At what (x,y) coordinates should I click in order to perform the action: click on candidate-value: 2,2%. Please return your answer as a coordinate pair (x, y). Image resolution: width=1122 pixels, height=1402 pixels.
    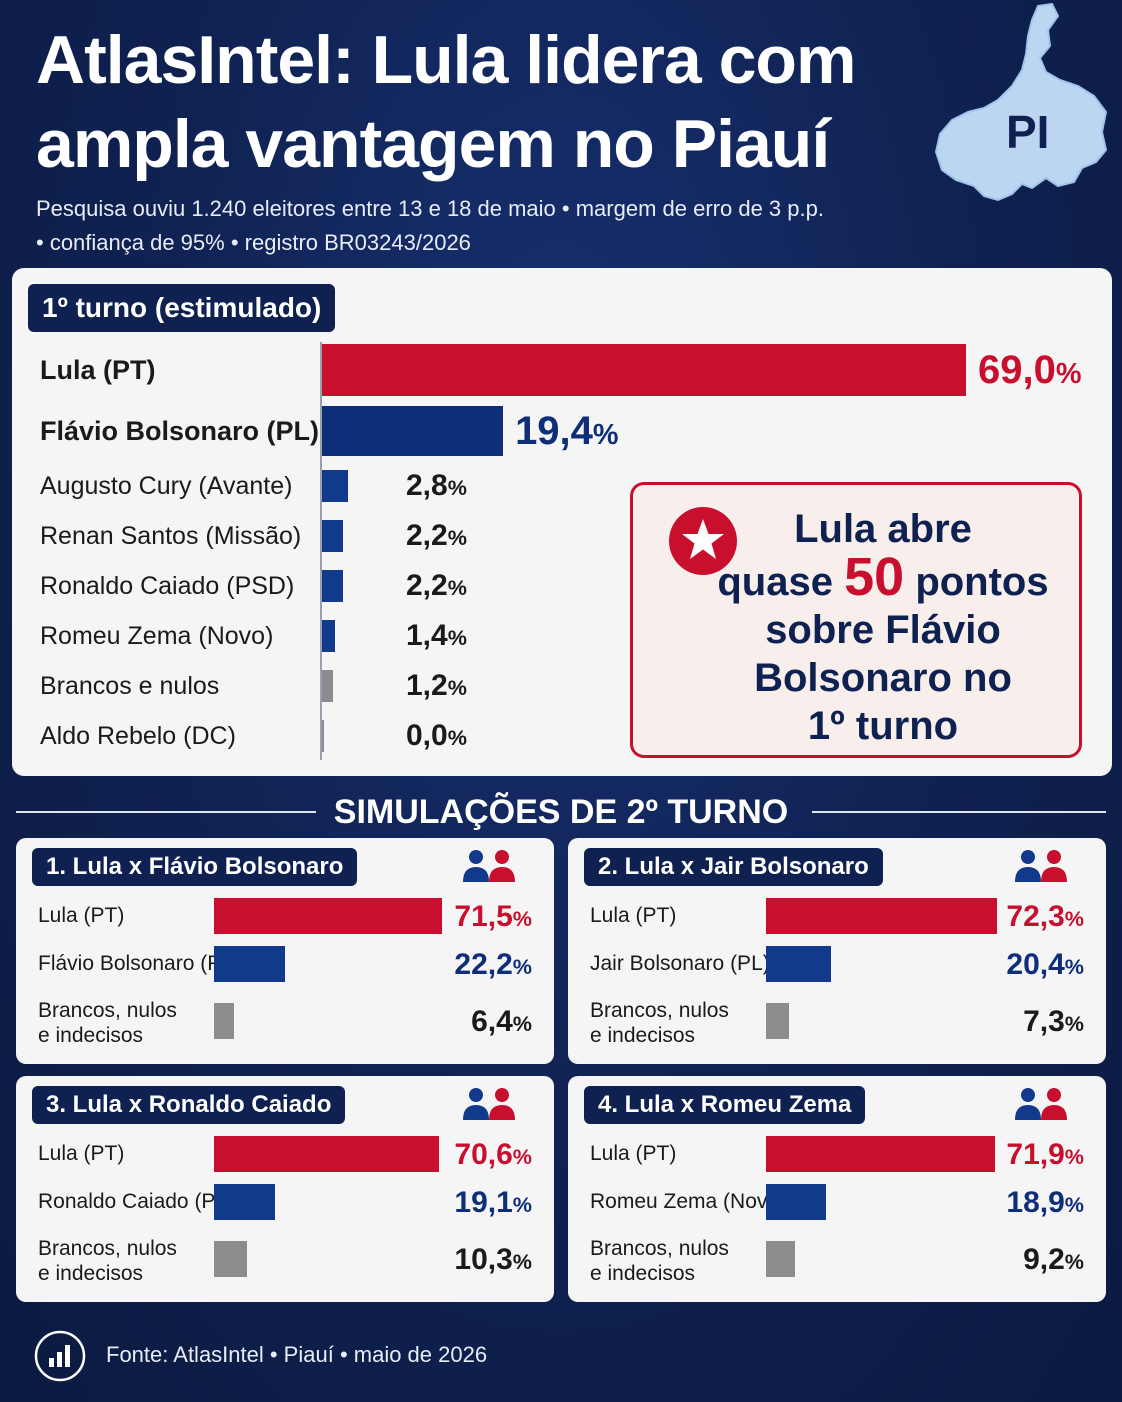
    Looking at the image, I should click on (436, 537).